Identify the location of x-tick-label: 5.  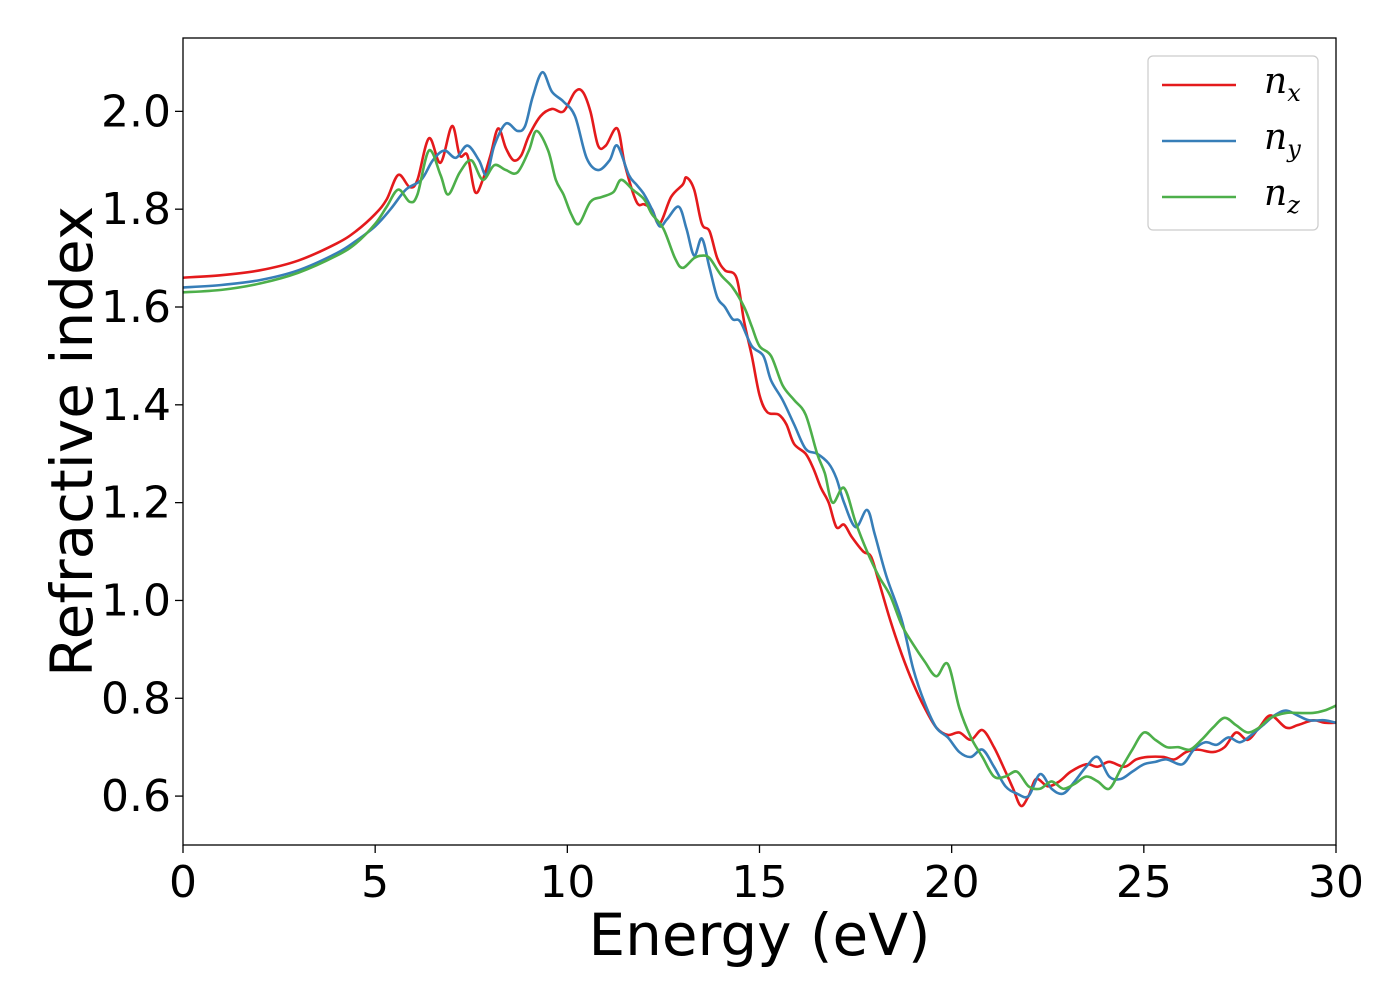
(375, 882).